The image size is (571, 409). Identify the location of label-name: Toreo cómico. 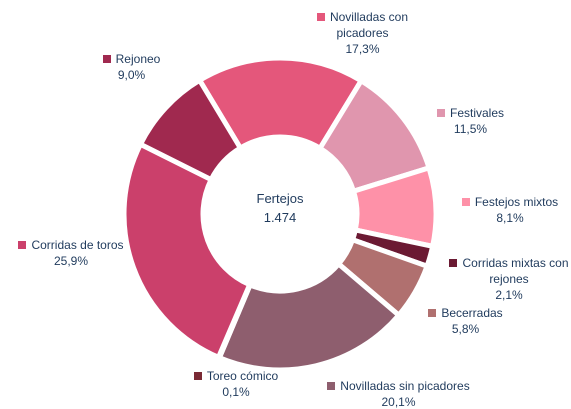
(236, 376).